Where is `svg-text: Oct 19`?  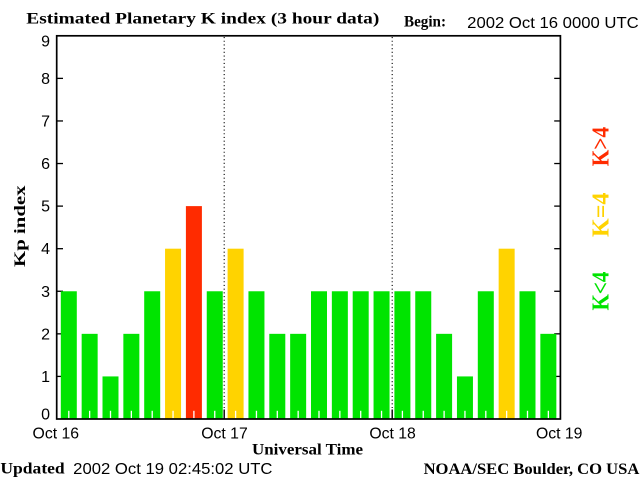
svg-text: Oct 19 is located at coordinates (559, 434).